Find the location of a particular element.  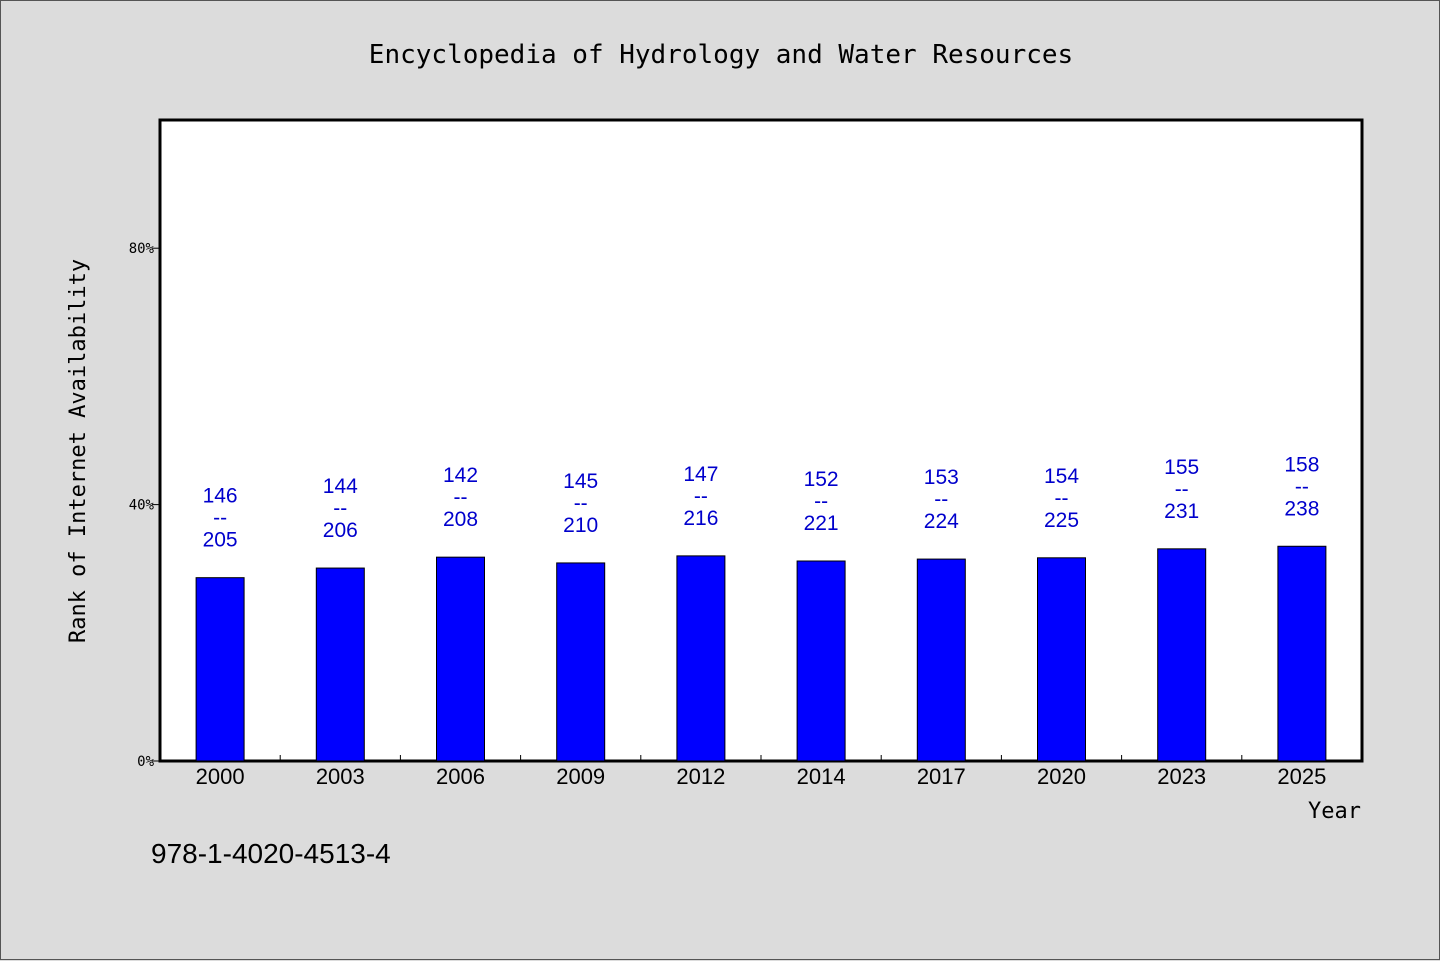

data-label-bottom: 224 is located at coordinates (941, 521).